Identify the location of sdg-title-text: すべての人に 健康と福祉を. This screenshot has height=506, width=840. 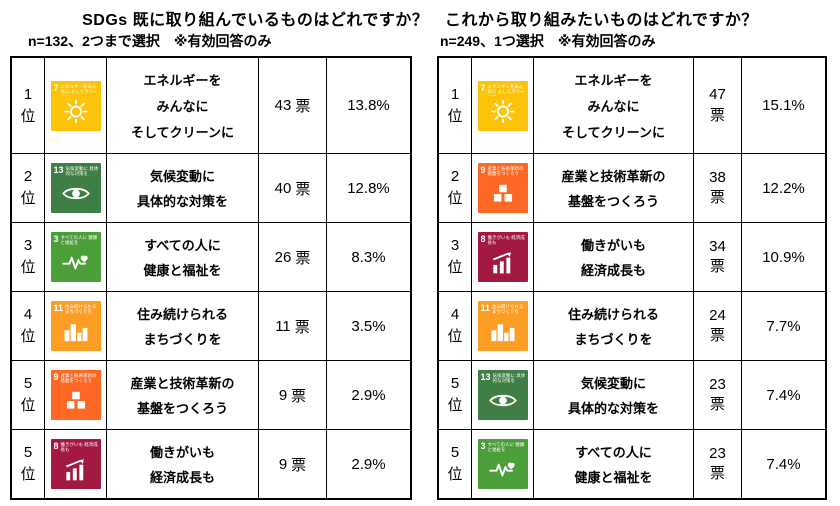
(506, 447).